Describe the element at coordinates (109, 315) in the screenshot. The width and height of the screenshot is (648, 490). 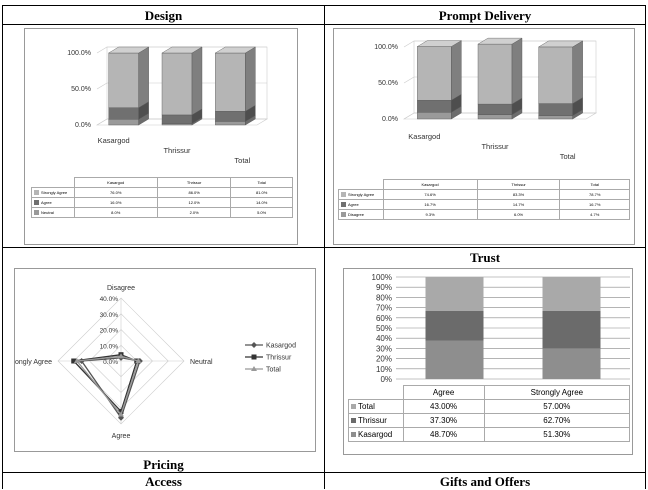
I see `radar-tick-label: 30.0%` at that location.